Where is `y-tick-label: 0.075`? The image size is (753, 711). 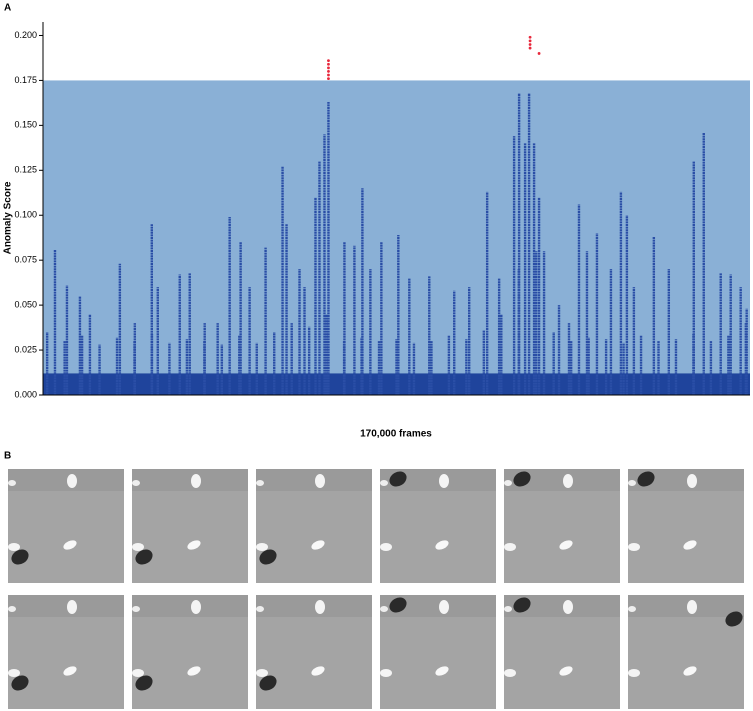 y-tick-label: 0.075 is located at coordinates (25, 260).